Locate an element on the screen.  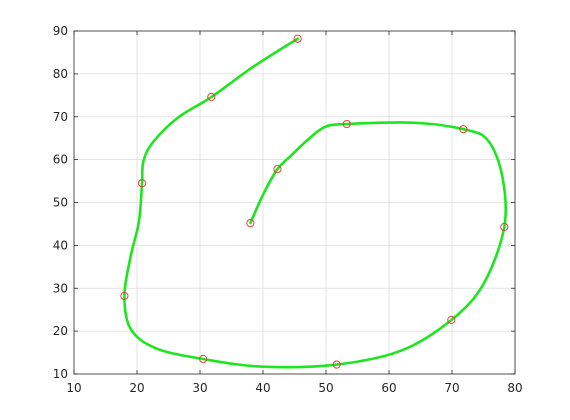
y-tick-label: 20 is located at coordinates (60, 331).